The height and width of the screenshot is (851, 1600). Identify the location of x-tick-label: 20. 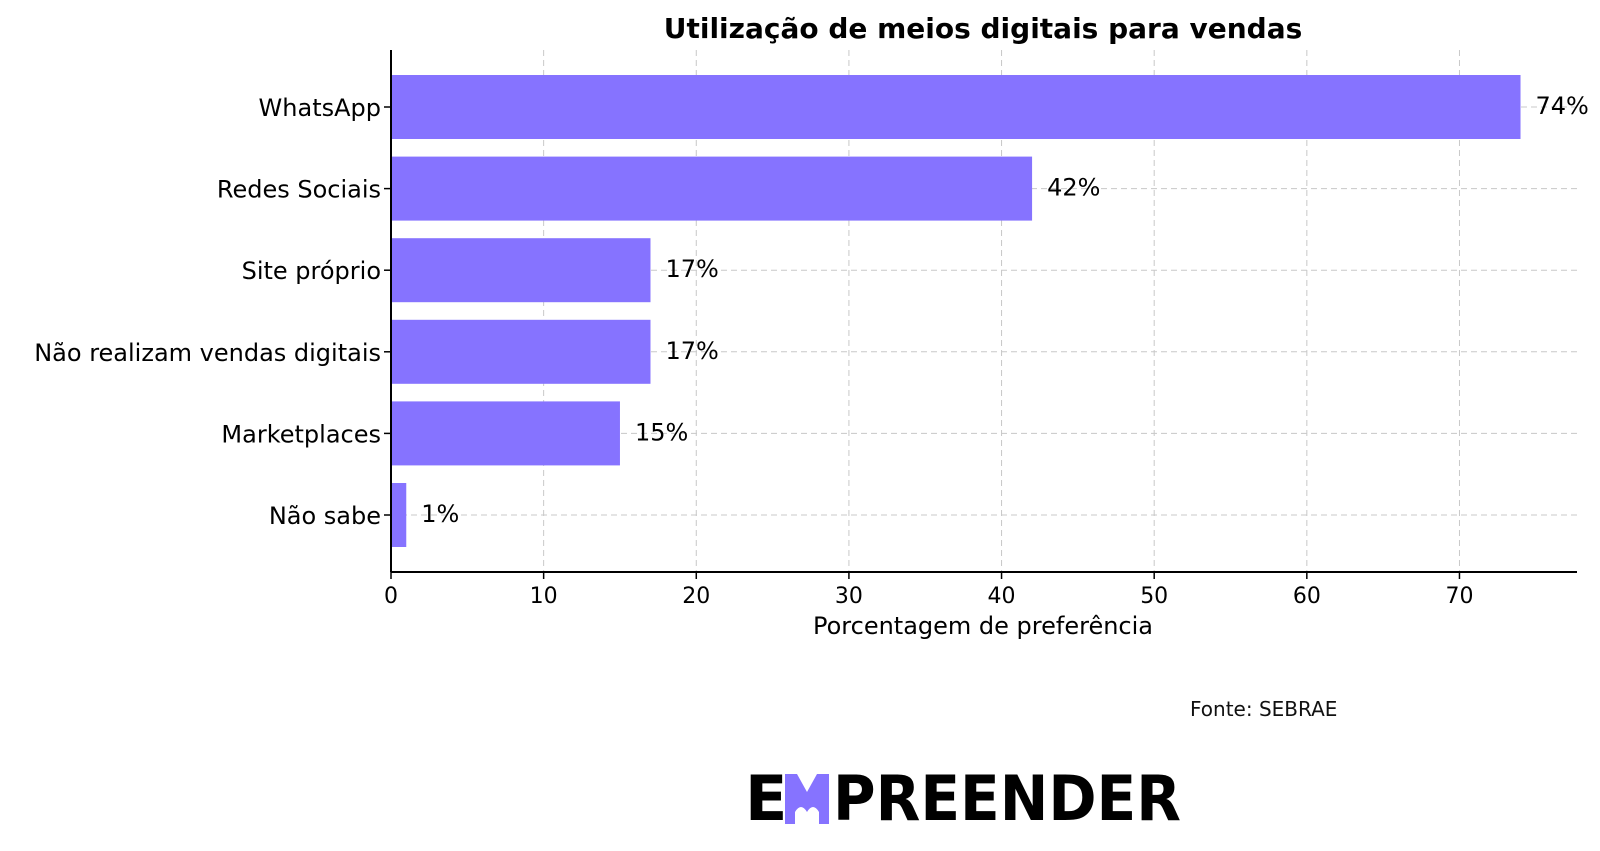
(696, 596).